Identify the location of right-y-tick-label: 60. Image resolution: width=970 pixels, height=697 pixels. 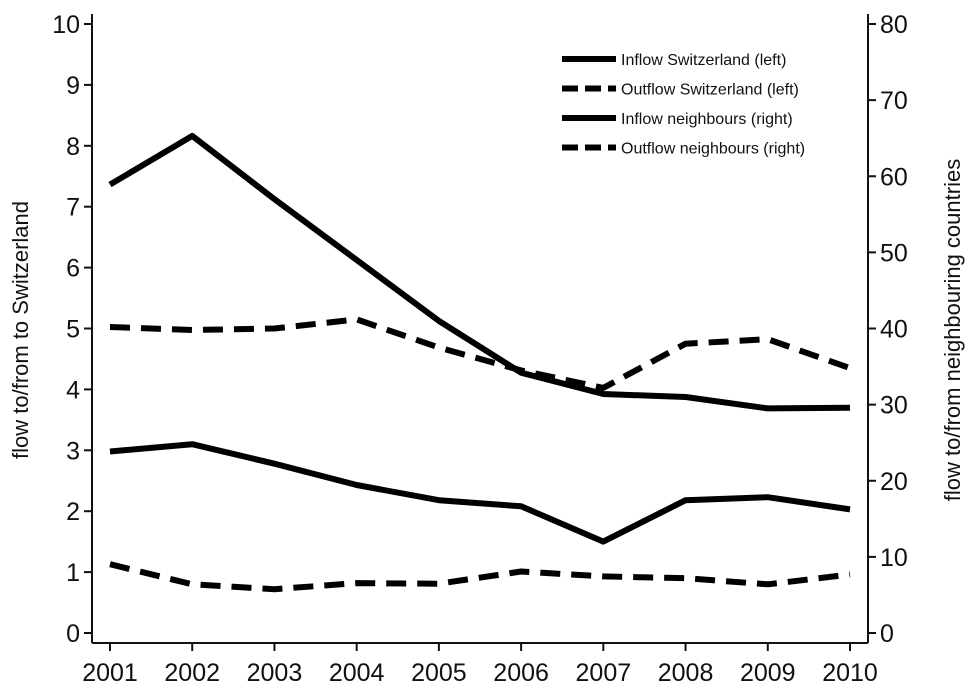
(894, 177).